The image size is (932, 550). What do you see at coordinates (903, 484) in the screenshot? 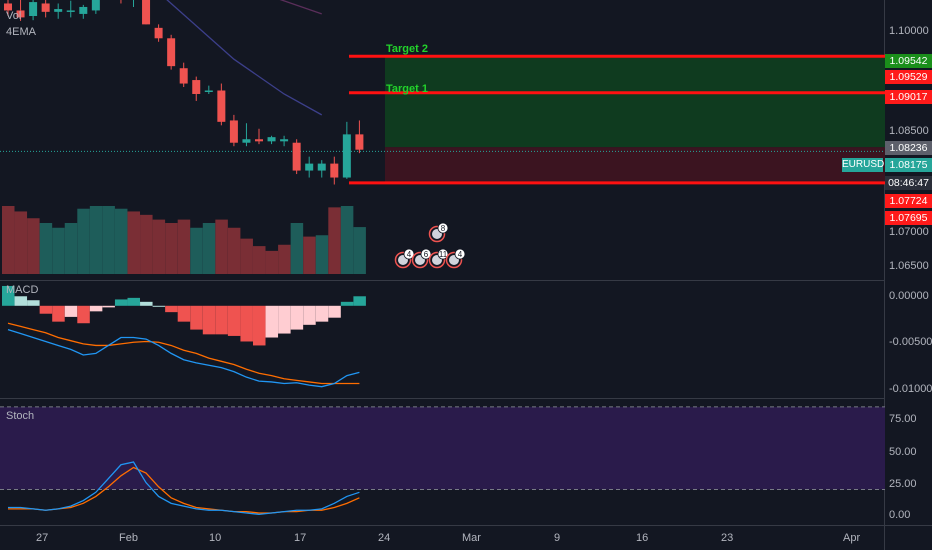
I see `stoch-tick: 25.00` at bounding box center [903, 484].